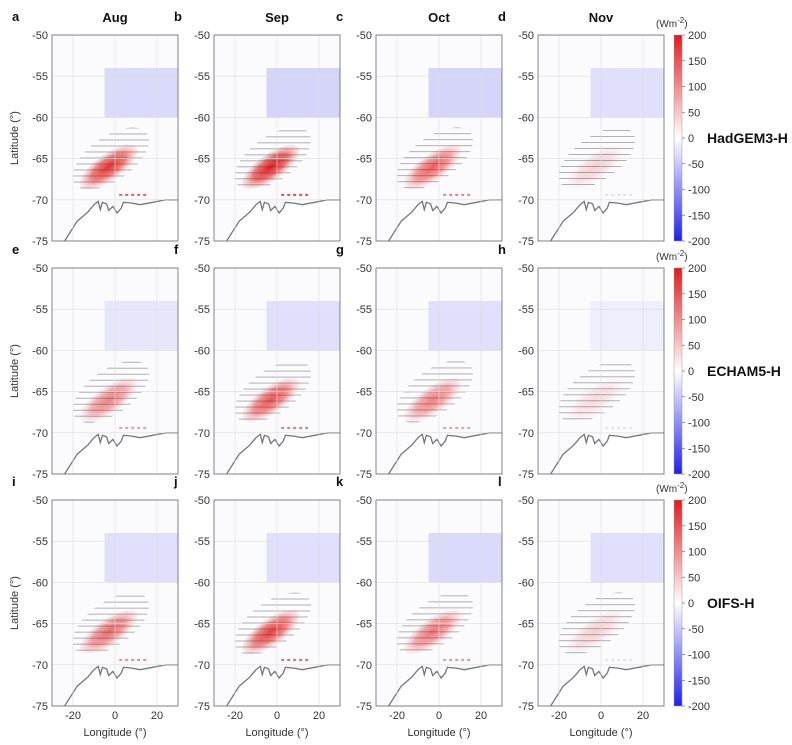 This screenshot has width=792, height=745. Describe the element at coordinates (699, 424) in the screenshot. I see `colorbar-tick-label: -100` at that location.